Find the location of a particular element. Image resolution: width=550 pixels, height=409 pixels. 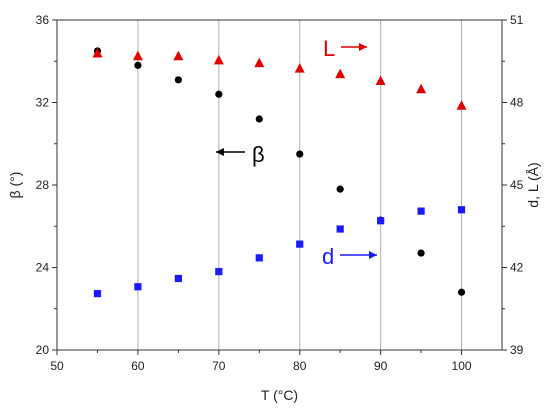

annotation-0-label: β is located at coordinates (258, 154).